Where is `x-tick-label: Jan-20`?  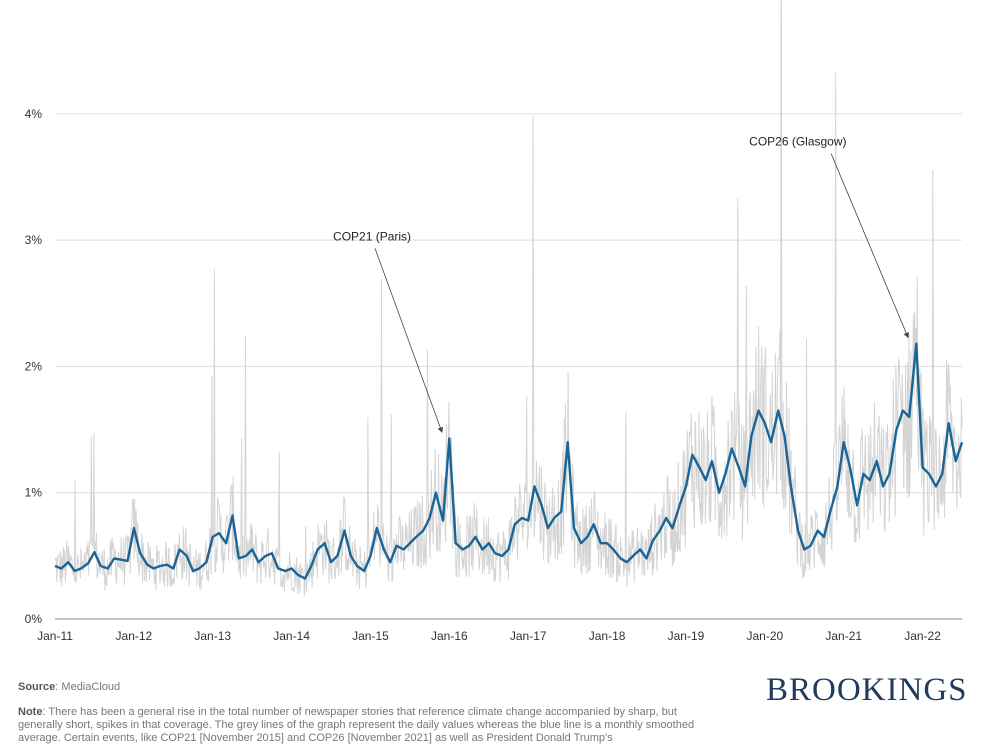 x-tick-label: Jan-20 is located at coordinates (764, 636).